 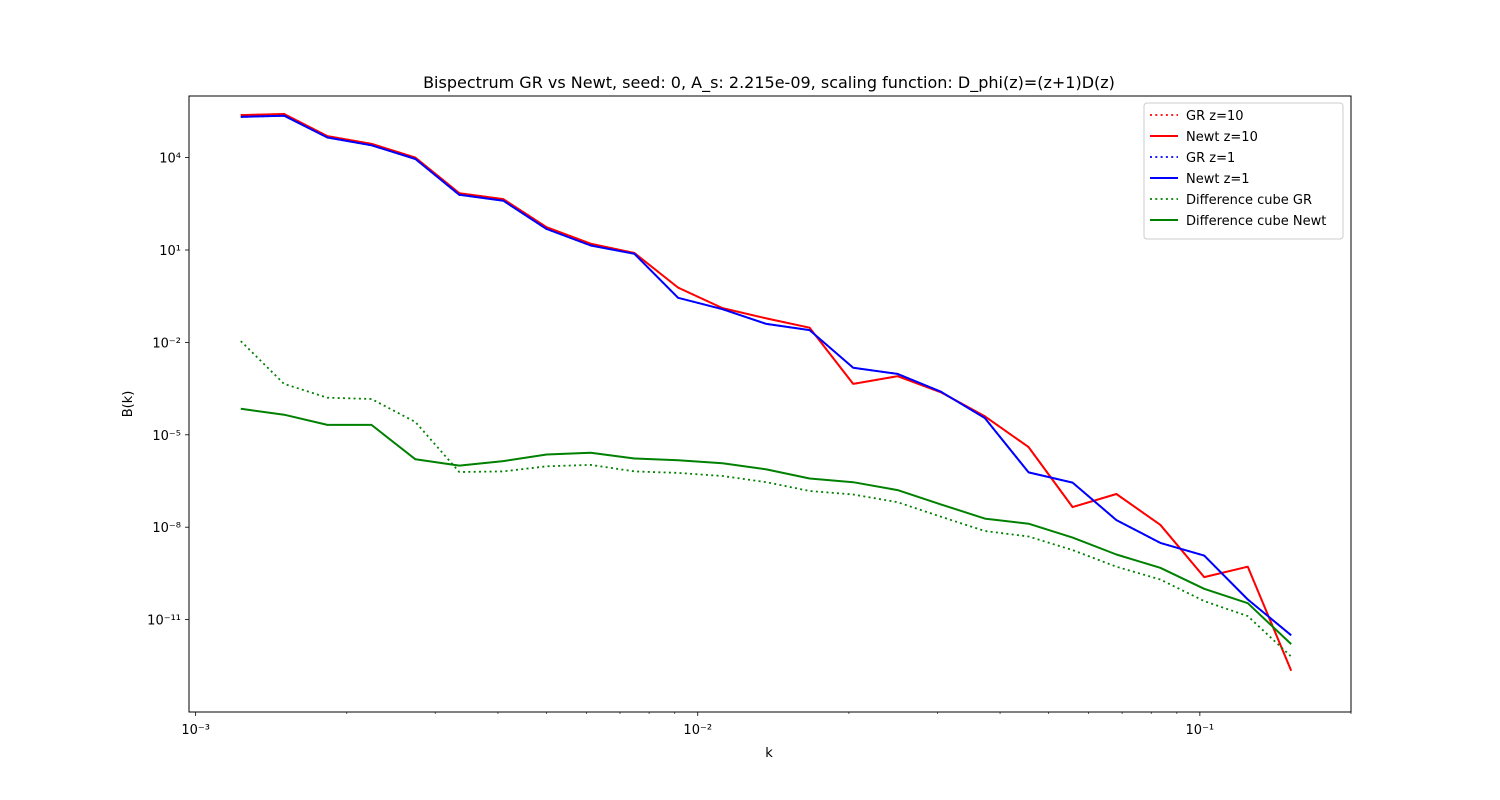 I want to click on legend-label: Difference cube Newt, so click(x=1256, y=221).